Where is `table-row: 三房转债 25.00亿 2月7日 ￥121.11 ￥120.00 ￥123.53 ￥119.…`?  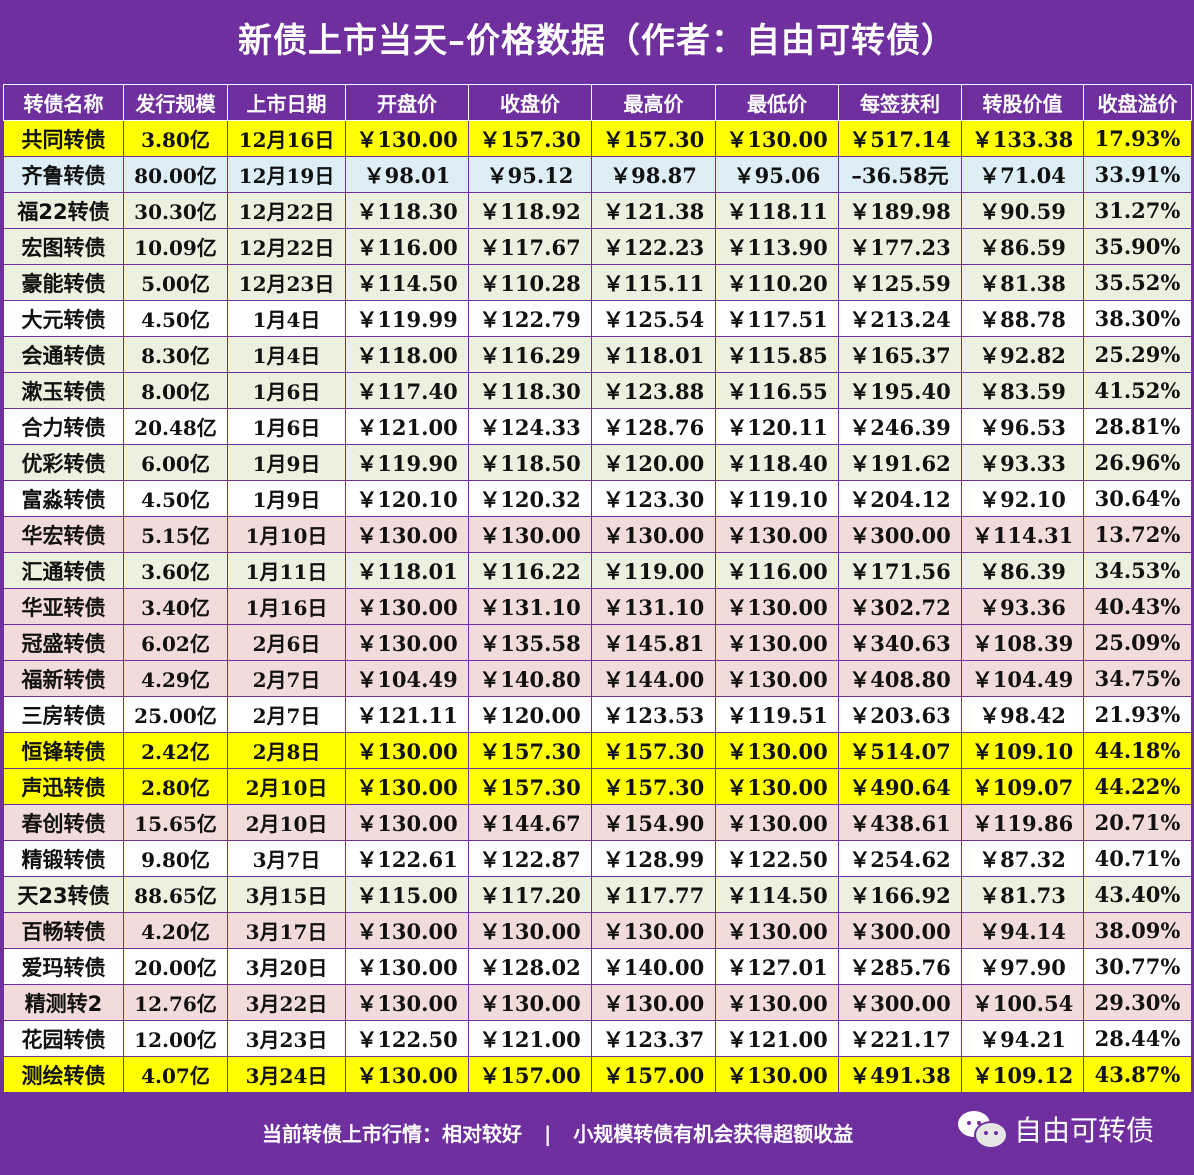
table-row: 三房转债 25.00亿 2月7日 ￥121.11 ￥120.00 ￥123.53 ￥119.… is located at coordinates (597, 714).